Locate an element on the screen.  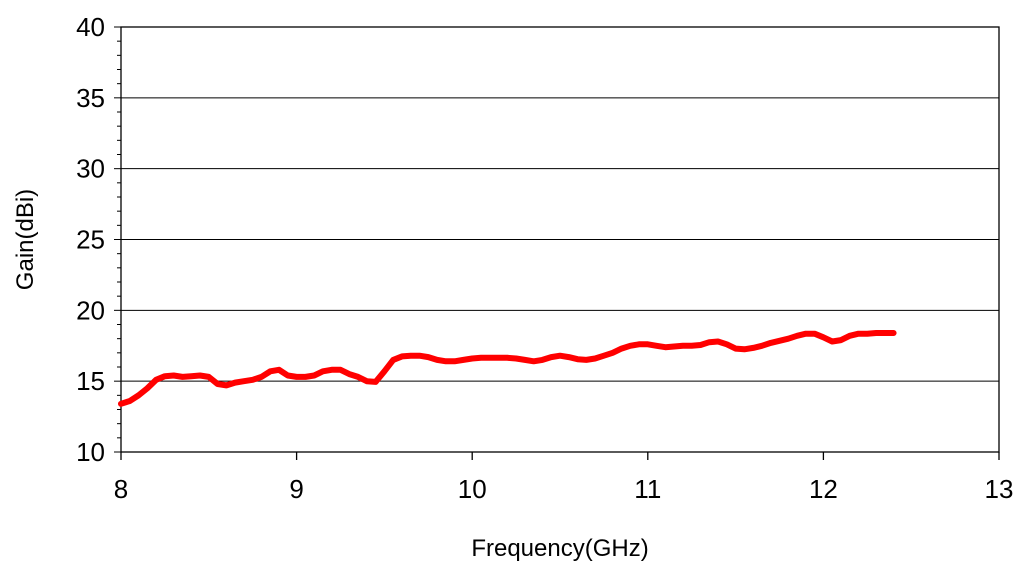
y-tick-label: 35 is located at coordinates (90, 98).